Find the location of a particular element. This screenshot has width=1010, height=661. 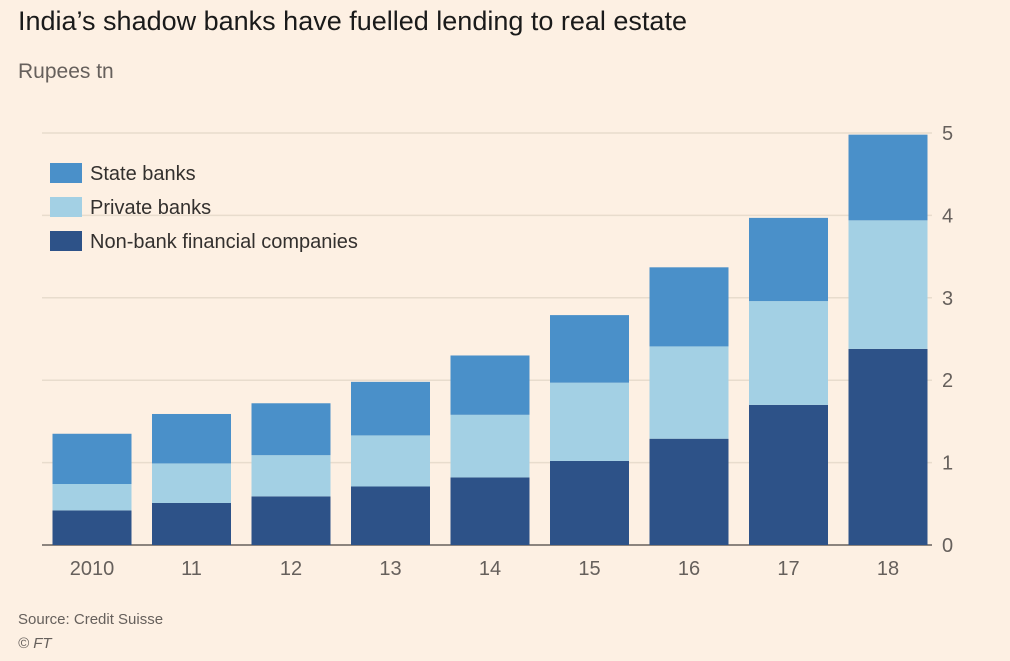

x-tick-label: 15 is located at coordinates (589, 569).